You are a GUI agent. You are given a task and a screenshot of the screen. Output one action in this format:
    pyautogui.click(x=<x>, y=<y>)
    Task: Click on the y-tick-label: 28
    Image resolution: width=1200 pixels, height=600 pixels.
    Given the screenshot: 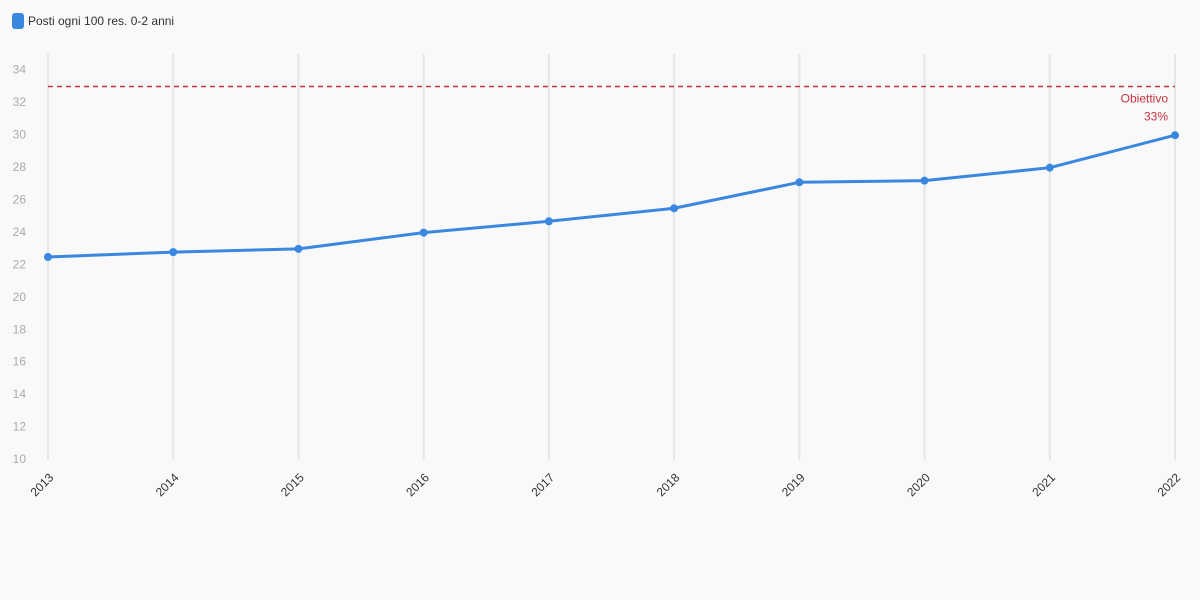 What is the action you would take?
    pyautogui.click(x=20, y=167)
    